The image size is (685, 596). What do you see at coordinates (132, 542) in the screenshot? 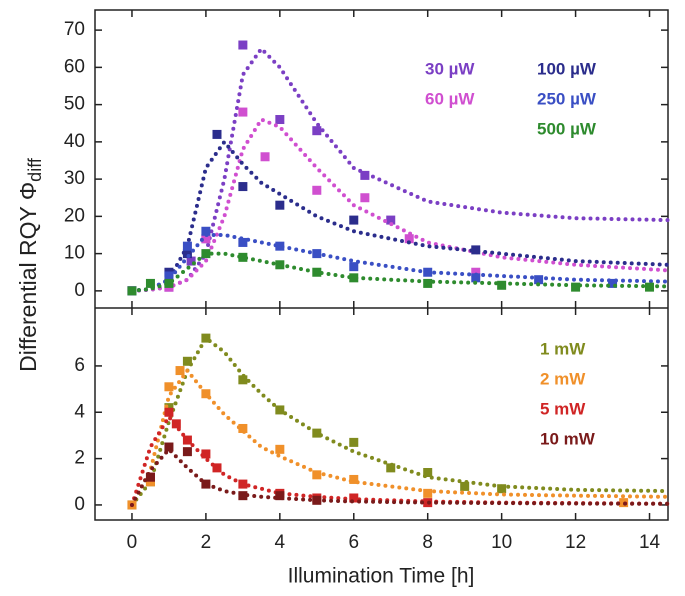
I see `x-tick-label: 0` at bounding box center [132, 542].